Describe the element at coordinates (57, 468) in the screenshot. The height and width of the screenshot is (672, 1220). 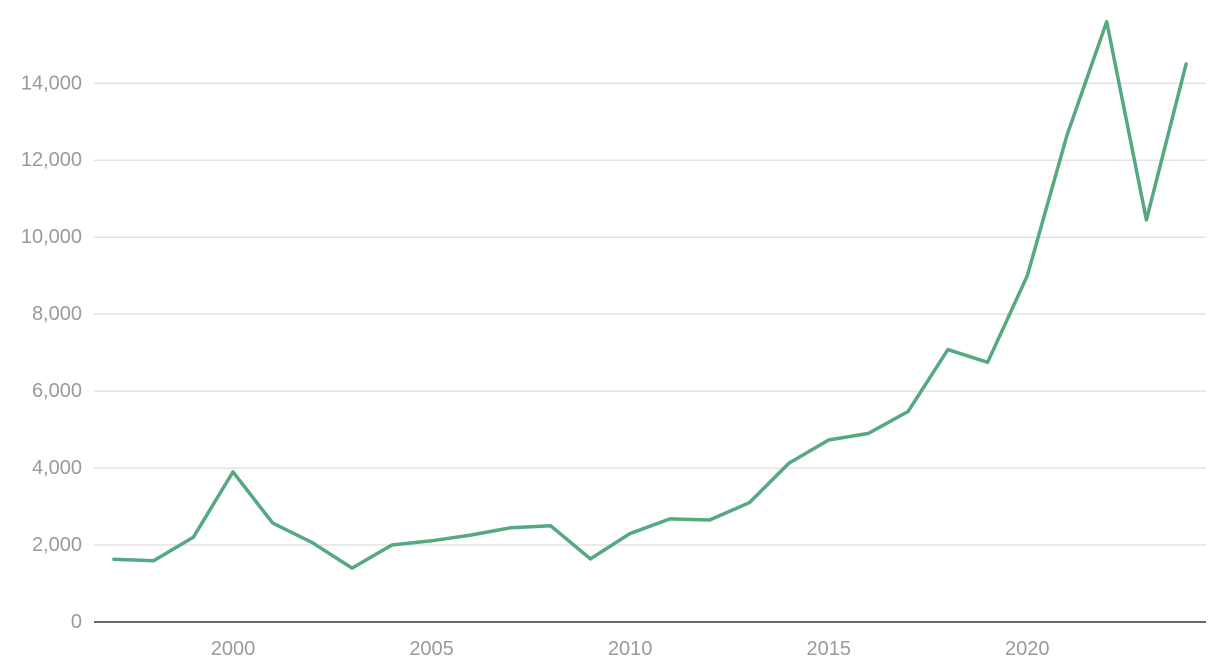
I see `y-tick-label: 4,000` at that location.